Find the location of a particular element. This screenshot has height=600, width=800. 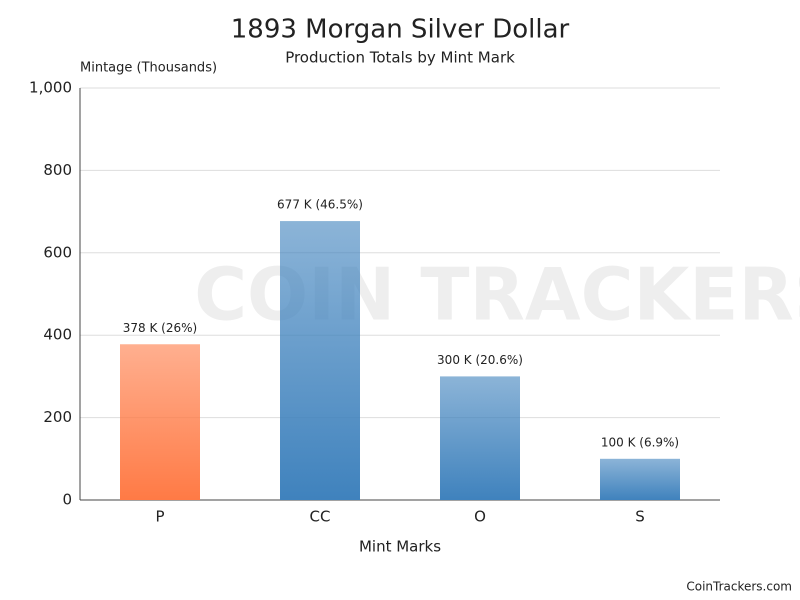

x-tick-label: CC is located at coordinates (320, 517).